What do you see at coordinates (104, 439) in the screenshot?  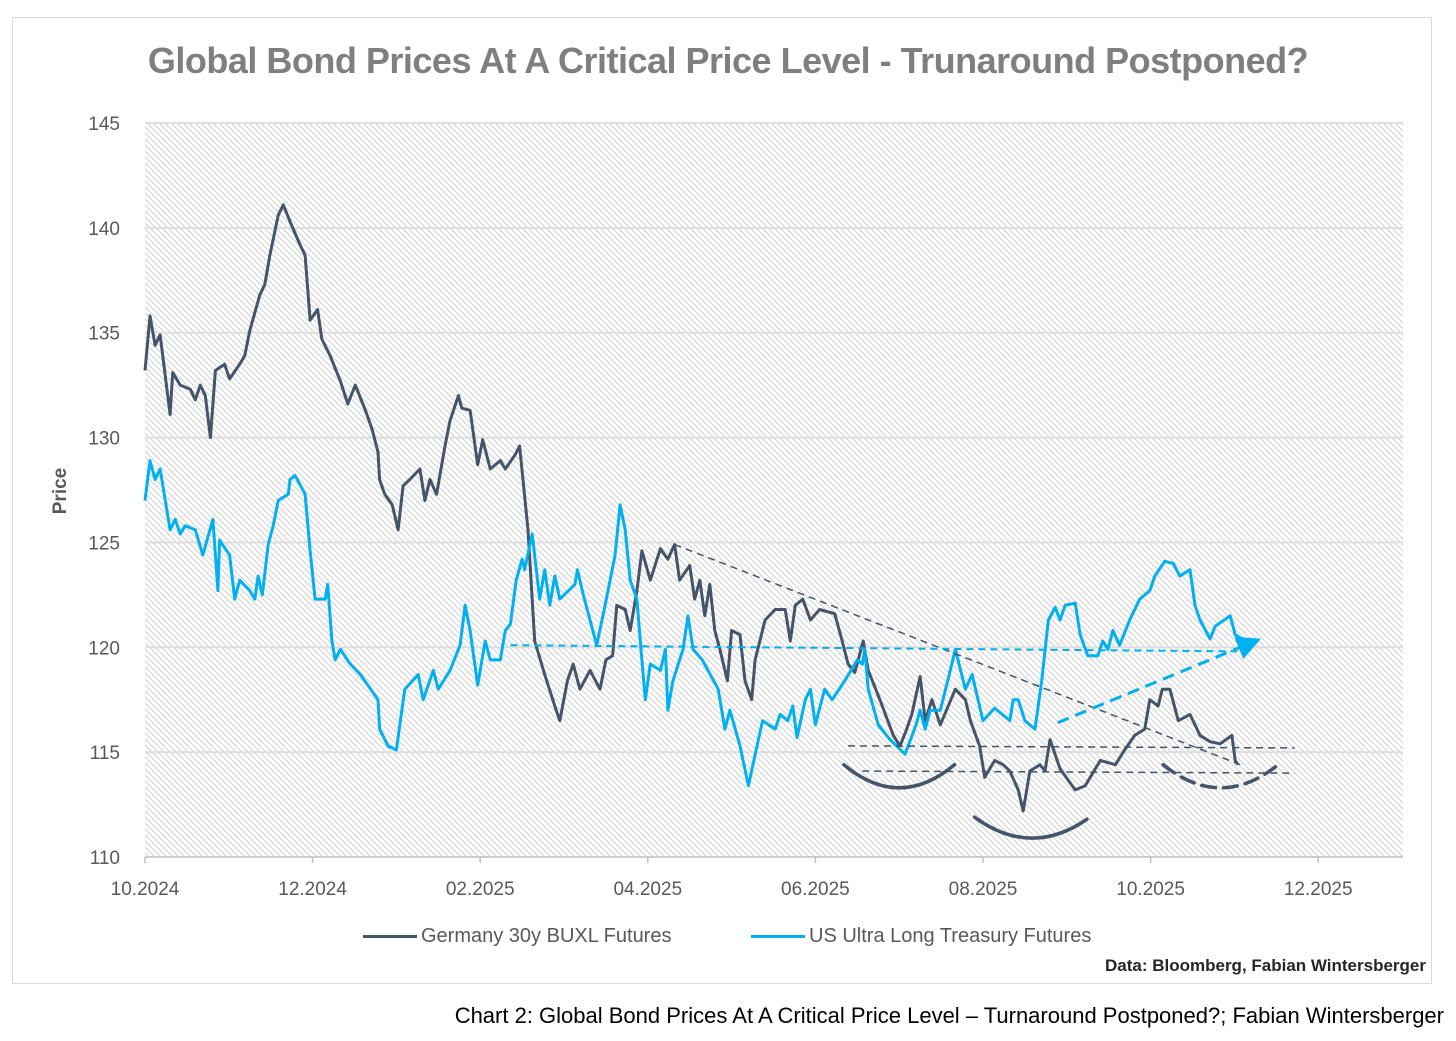 I see `y-tick-label: 130` at bounding box center [104, 439].